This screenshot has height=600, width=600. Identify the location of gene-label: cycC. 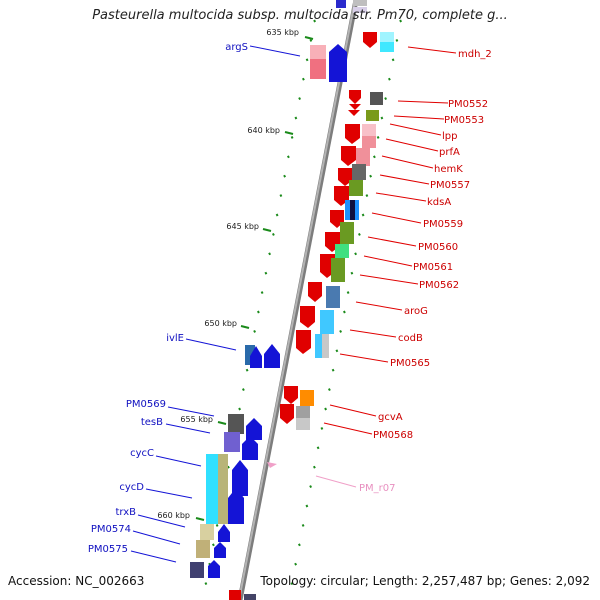
(142, 453).